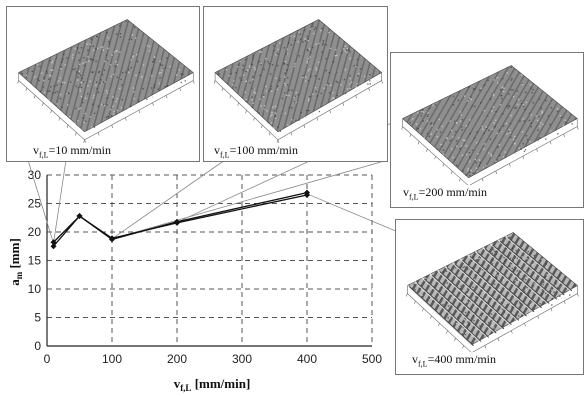 Image resolution: width=588 pixels, height=396 pixels. What do you see at coordinates (37, 318) in the screenshot?
I see `y-tick-label: 5` at bounding box center [37, 318].